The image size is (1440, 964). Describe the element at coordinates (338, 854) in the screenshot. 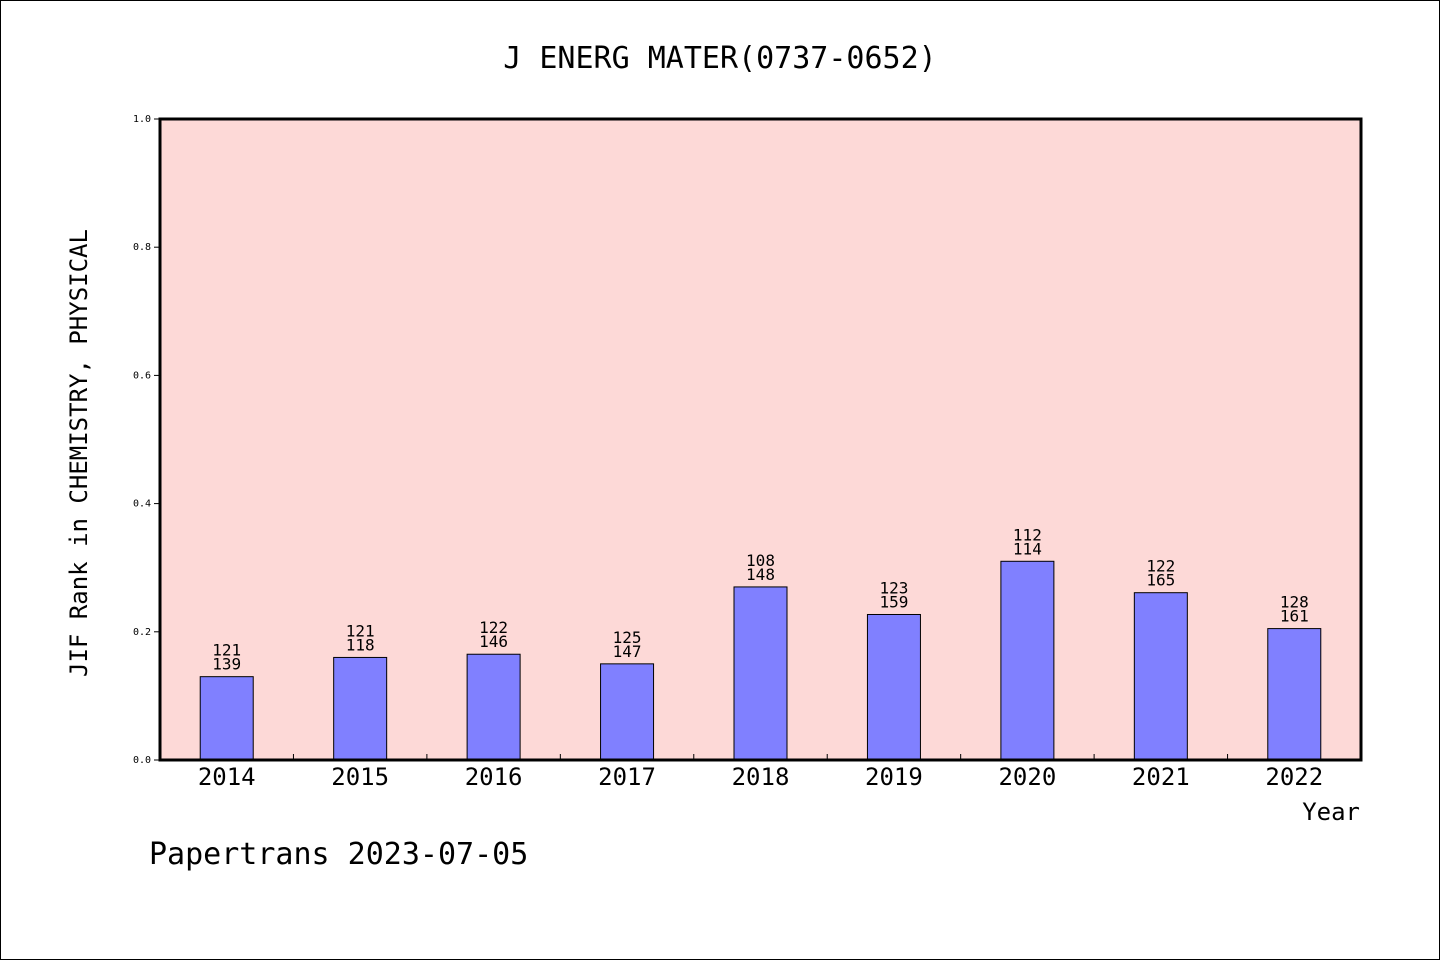

I see `footer-text: Papertrans 2023-07-05` at that location.